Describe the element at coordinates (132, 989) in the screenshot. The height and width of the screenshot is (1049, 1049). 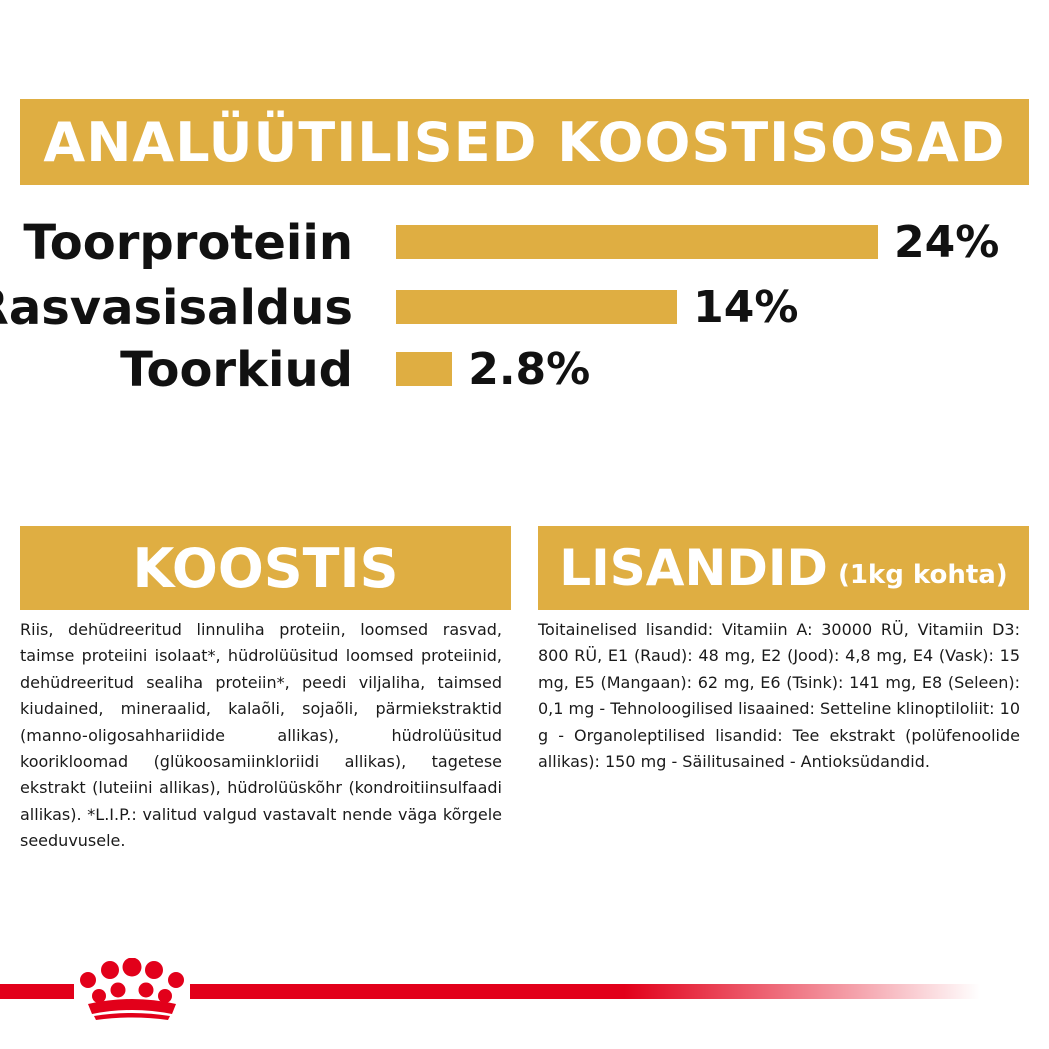
I see `royal-canin-crown-logo-icon` at that location.